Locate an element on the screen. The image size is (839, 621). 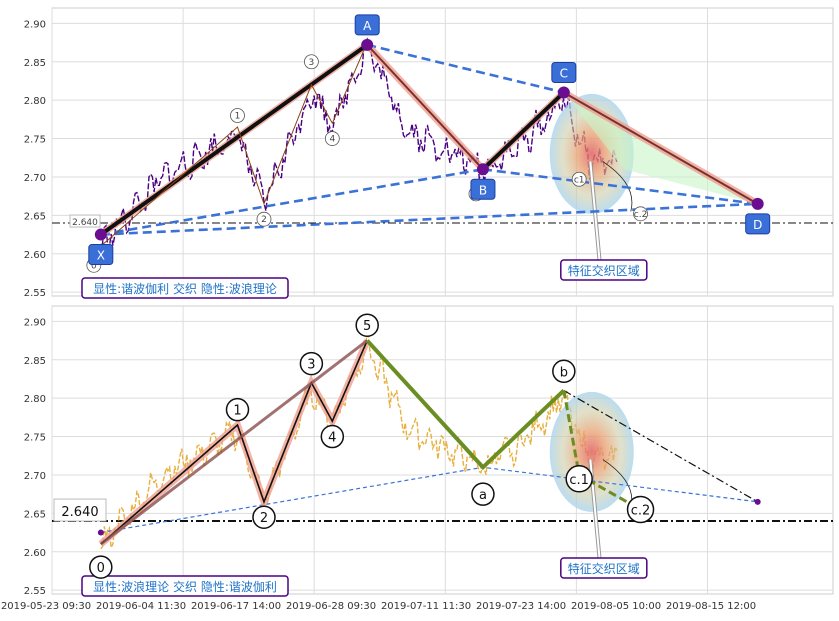
panel-caption: 显性:谐波伽利 交织 隐性:波浪理论 is located at coordinates (185, 288).